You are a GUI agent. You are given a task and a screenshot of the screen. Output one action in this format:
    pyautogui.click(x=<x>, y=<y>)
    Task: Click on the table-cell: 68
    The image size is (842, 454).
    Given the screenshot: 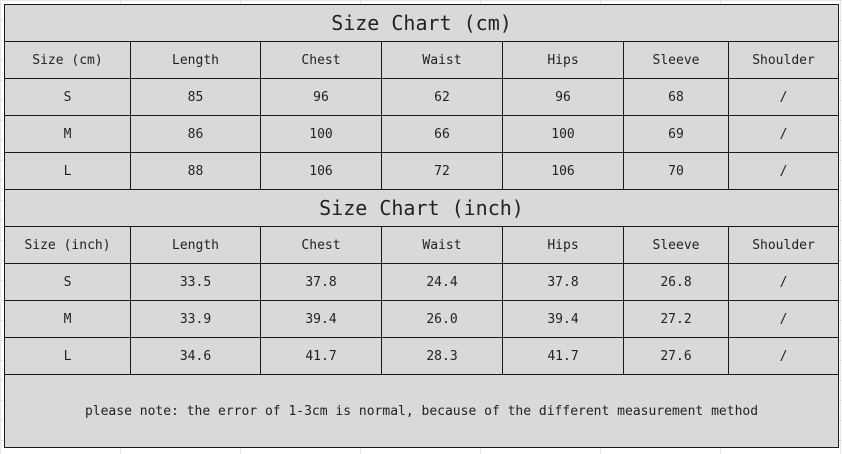 What is the action you would take?
    pyautogui.click(x=676, y=97)
    